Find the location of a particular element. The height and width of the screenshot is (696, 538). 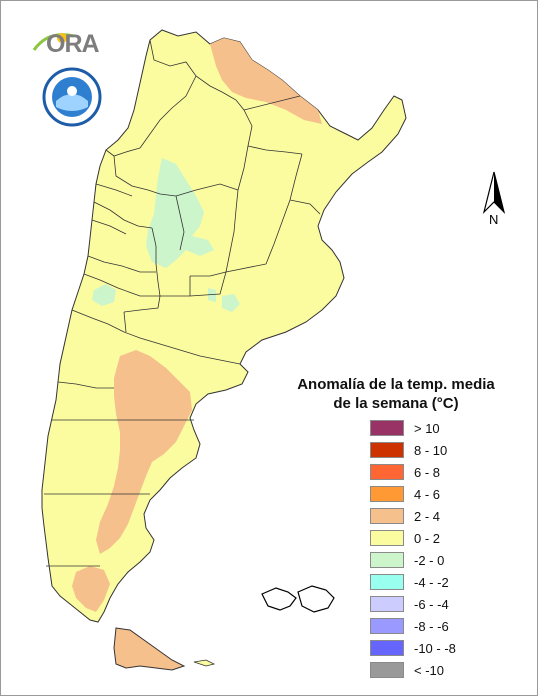

legend-label: > 10 is located at coordinates (427, 428).